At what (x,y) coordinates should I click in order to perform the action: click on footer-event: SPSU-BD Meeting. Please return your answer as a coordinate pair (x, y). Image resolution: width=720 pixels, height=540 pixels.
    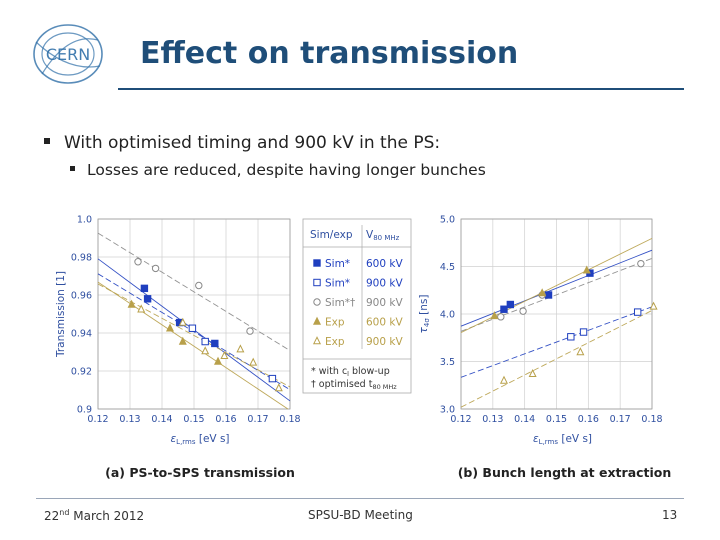
    Looking at the image, I should click on (360, 515).